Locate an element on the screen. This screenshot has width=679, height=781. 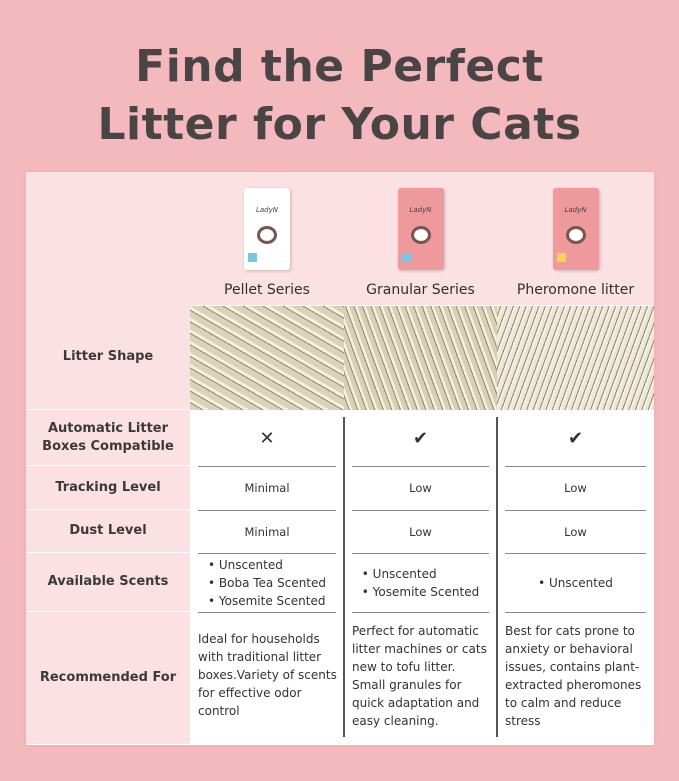
cross-icon: ✕ is located at coordinates (267, 438).